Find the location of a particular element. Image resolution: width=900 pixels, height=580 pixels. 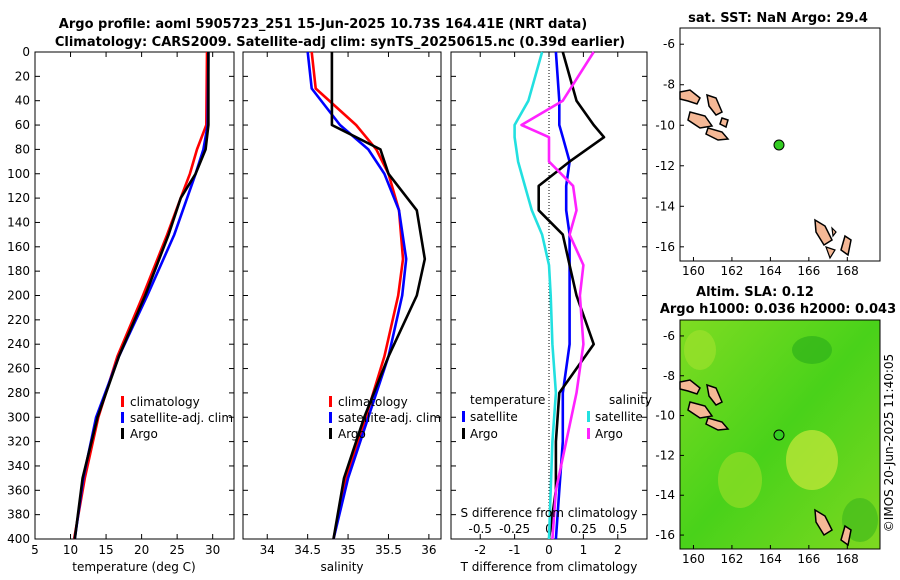

t-difference-xlabel: T difference from climatology is located at coordinates (549, 567).